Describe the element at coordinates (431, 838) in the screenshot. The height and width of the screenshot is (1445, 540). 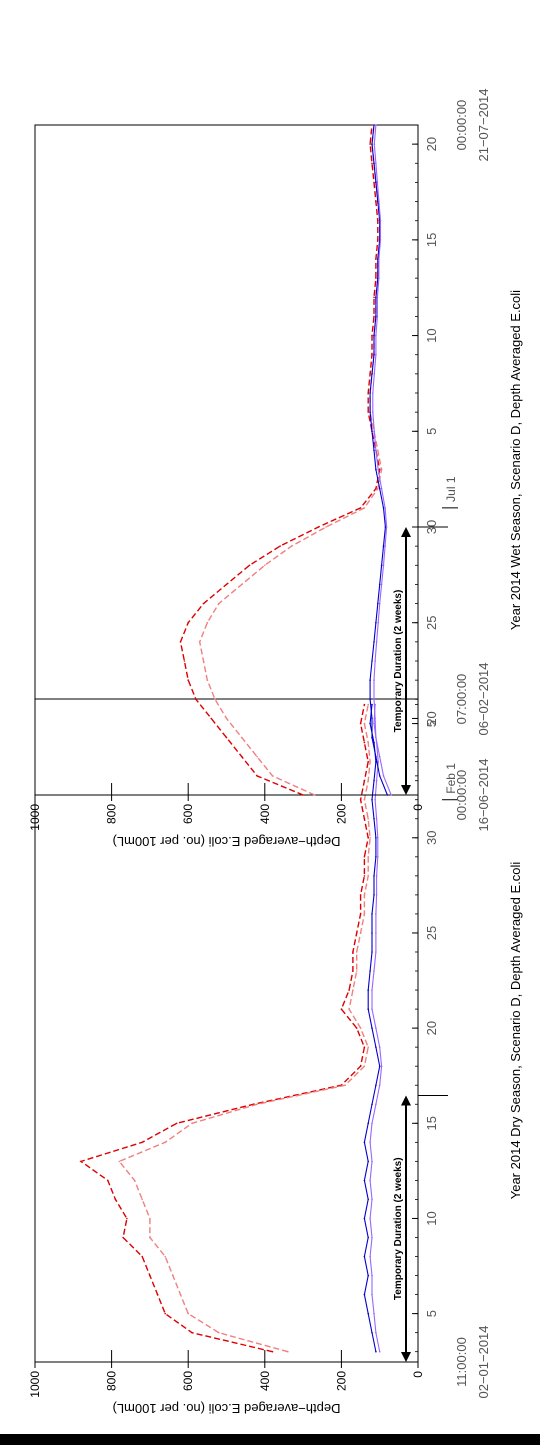
I see `x-tick-label: 30` at that location.